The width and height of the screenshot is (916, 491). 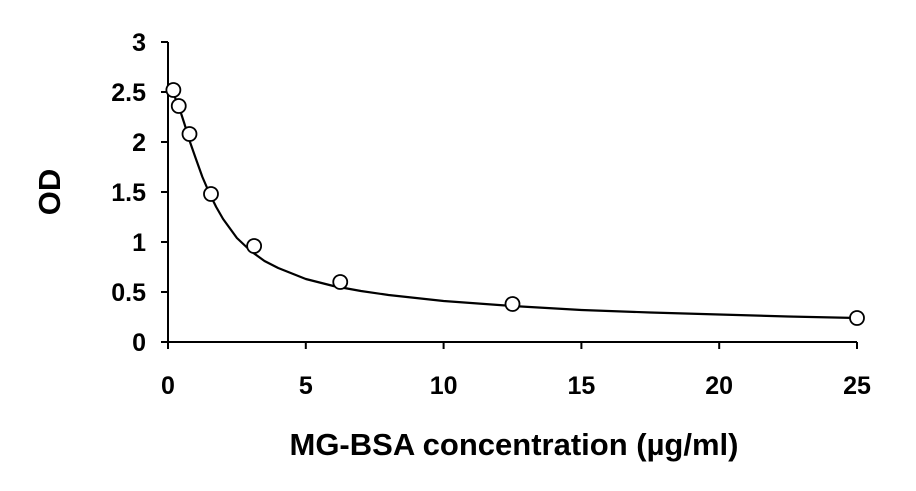 I want to click on y-tick-label: 2.5, so click(x=128, y=93).